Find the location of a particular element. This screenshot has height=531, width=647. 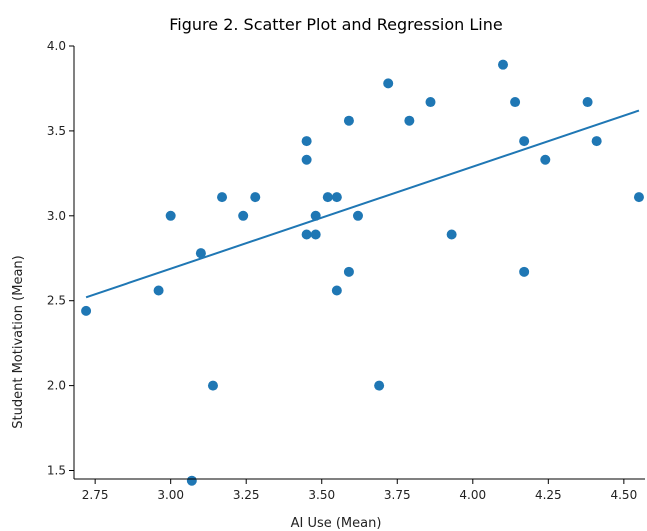

y-tick-label: 4.0 is located at coordinates (56, 46).